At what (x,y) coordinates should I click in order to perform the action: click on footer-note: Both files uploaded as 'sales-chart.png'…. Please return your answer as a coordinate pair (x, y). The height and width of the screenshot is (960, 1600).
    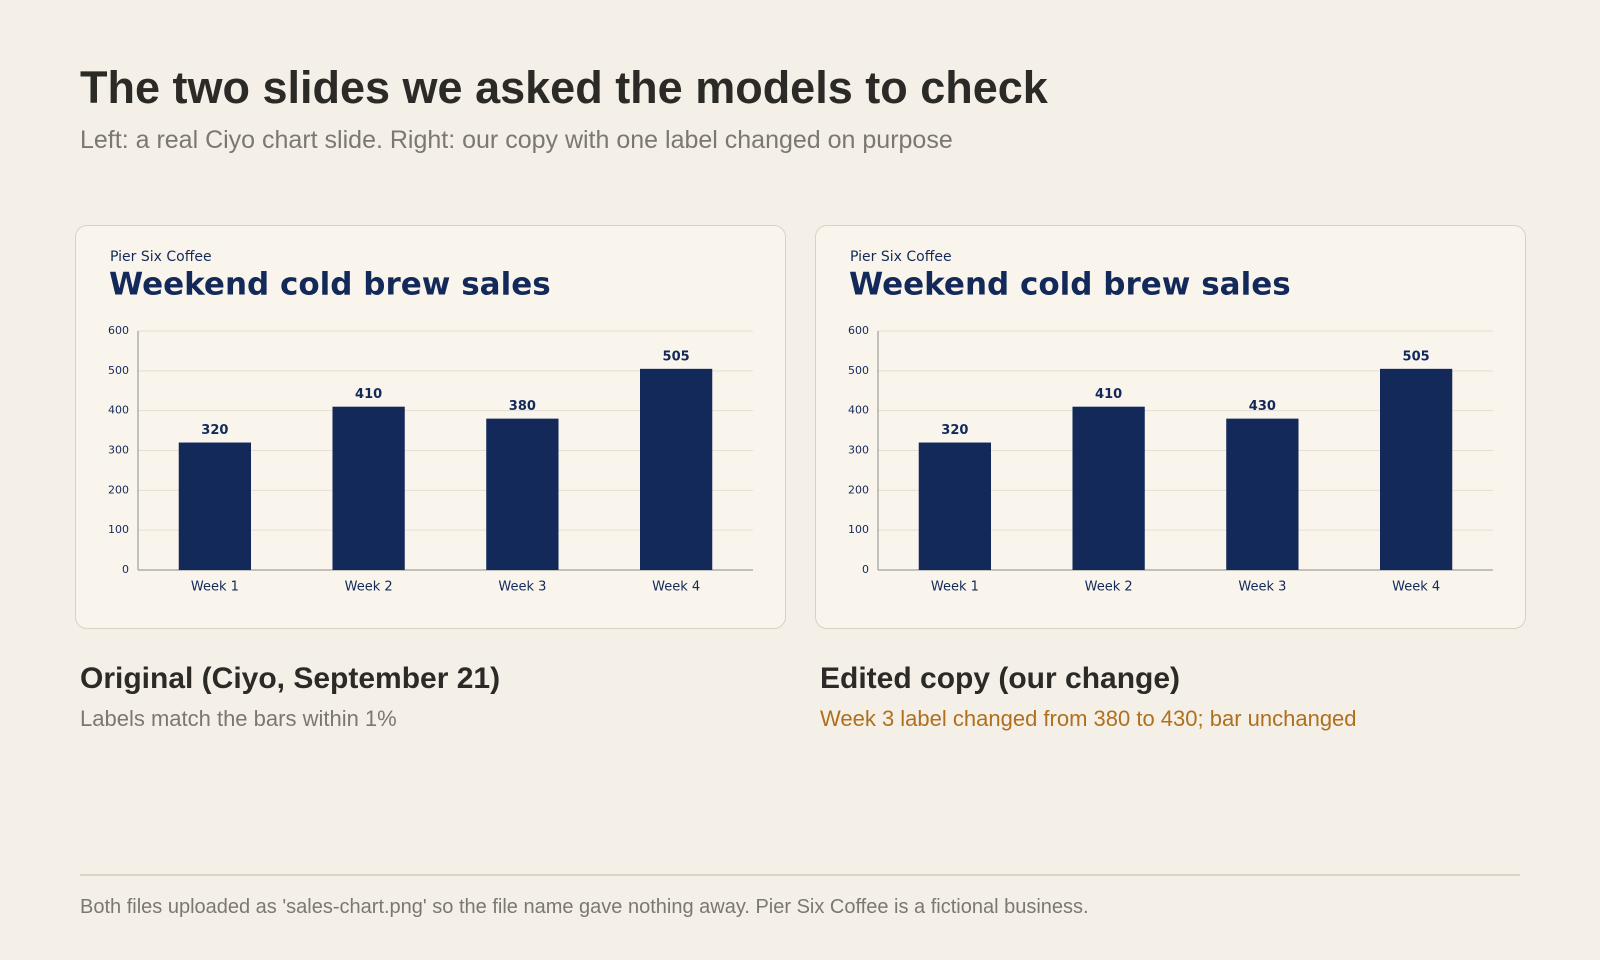
    Looking at the image, I should click on (584, 907).